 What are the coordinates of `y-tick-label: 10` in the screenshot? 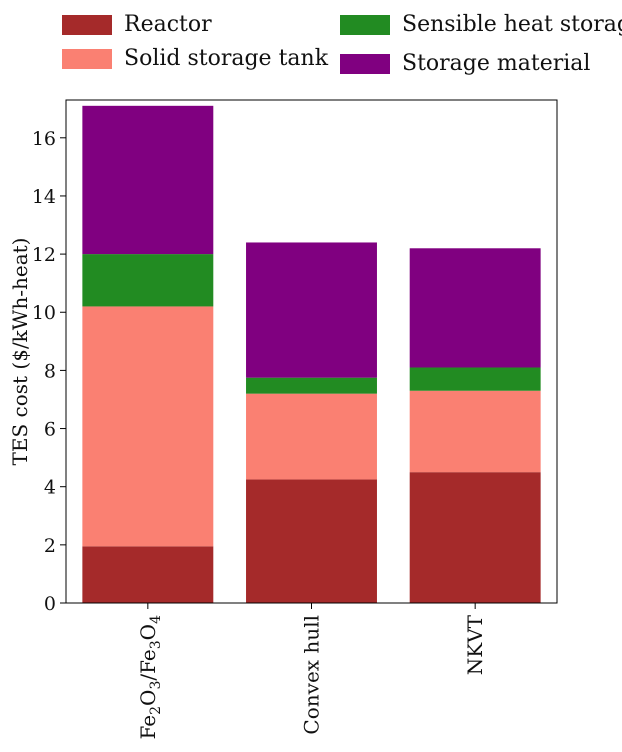 It's located at (44, 313).